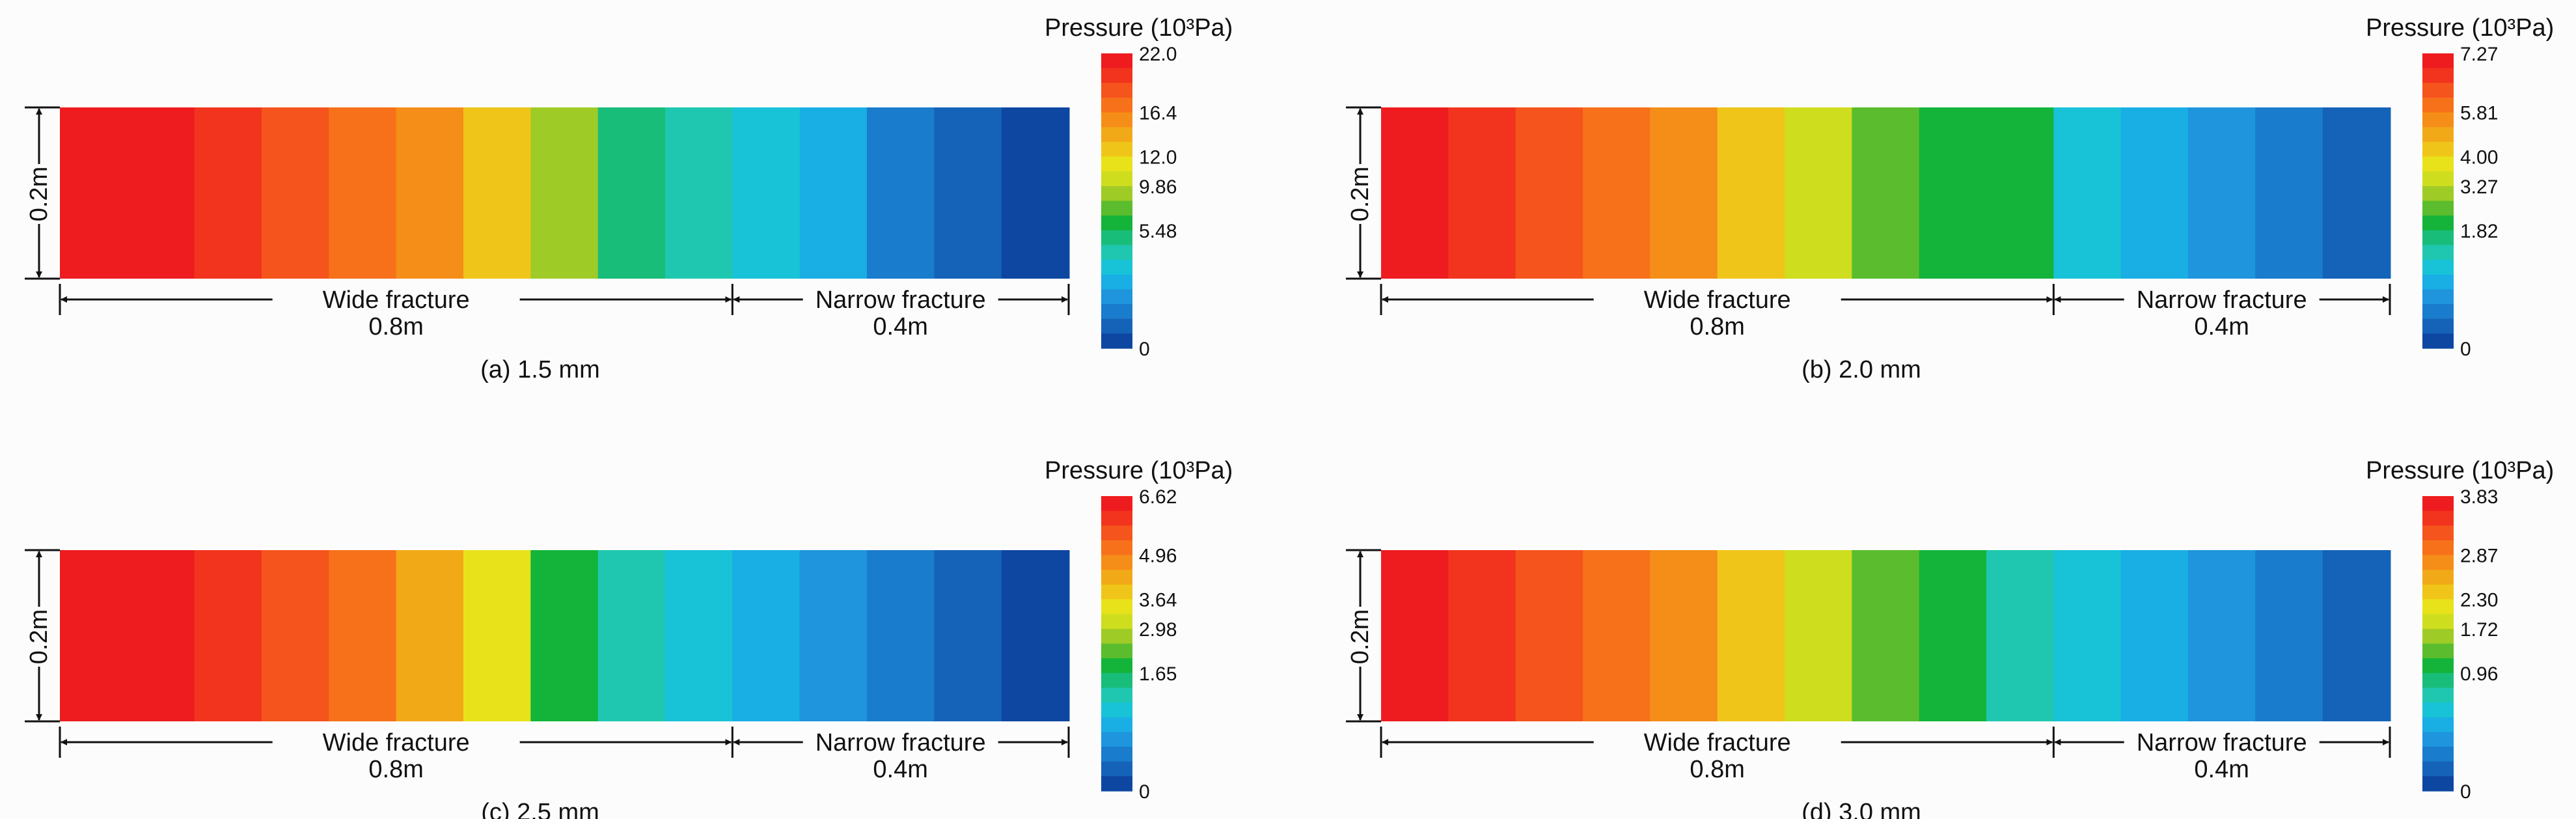 The width and height of the screenshot is (2576, 819). Describe the element at coordinates (1158, 497) in the screenshot. I see `legend-tick-label: 6.62` at that location.